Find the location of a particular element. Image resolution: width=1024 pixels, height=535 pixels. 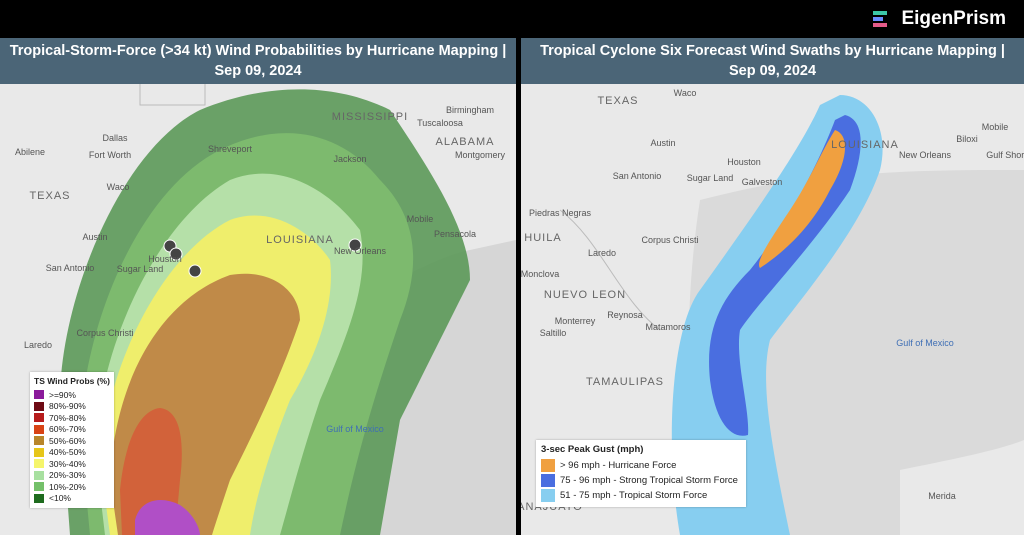

place-label: Abilene is located at coordinates (30, 152).